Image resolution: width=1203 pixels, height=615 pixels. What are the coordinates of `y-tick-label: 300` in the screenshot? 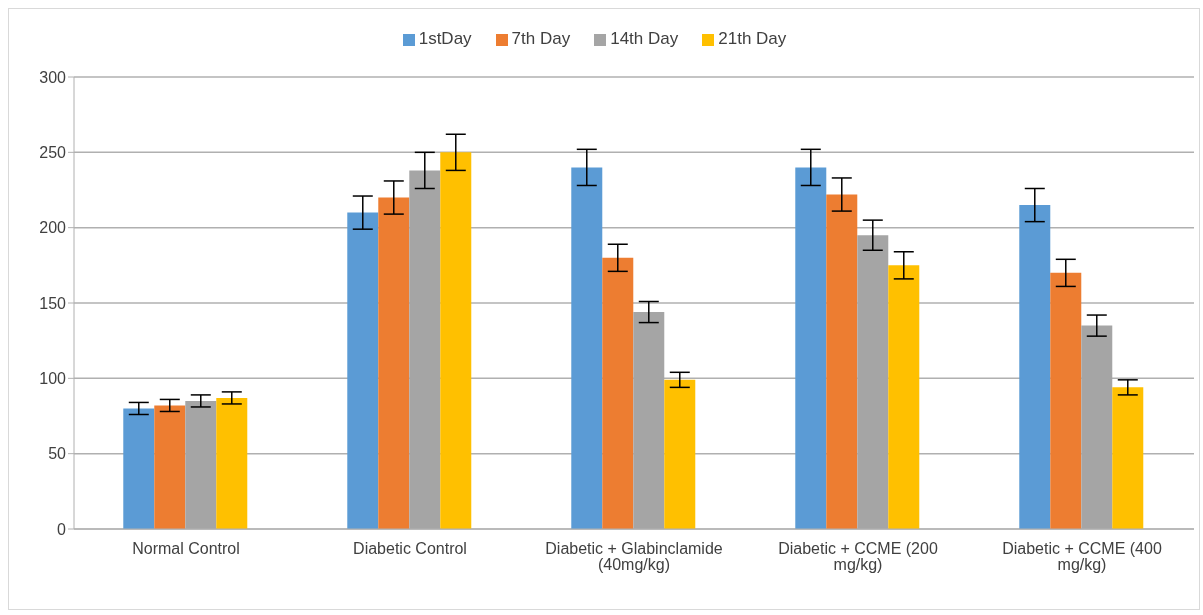 It's located at (53, 77).